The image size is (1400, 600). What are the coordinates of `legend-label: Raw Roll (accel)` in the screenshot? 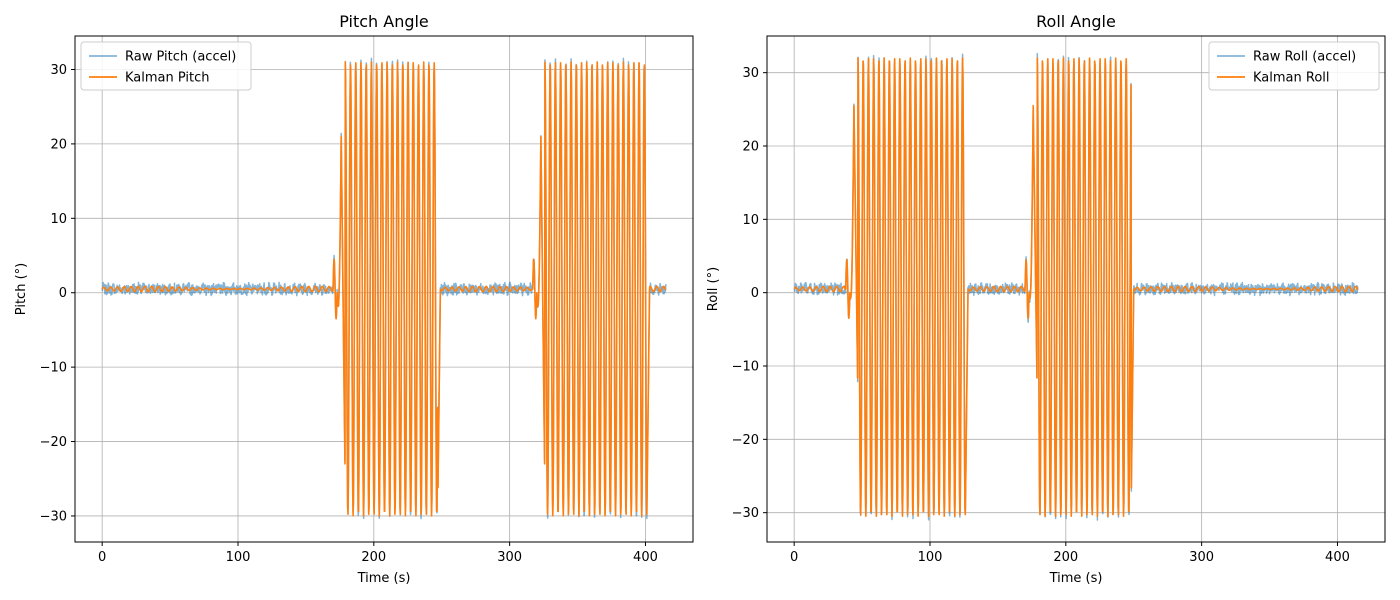 It's located at (1304, 57).